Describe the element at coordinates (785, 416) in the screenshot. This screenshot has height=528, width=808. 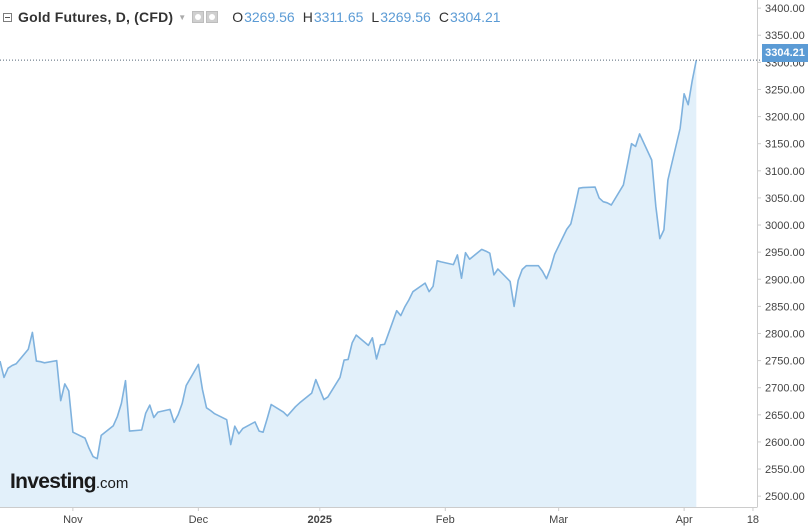
I see `y-tick-label: 2650.00` at that location.